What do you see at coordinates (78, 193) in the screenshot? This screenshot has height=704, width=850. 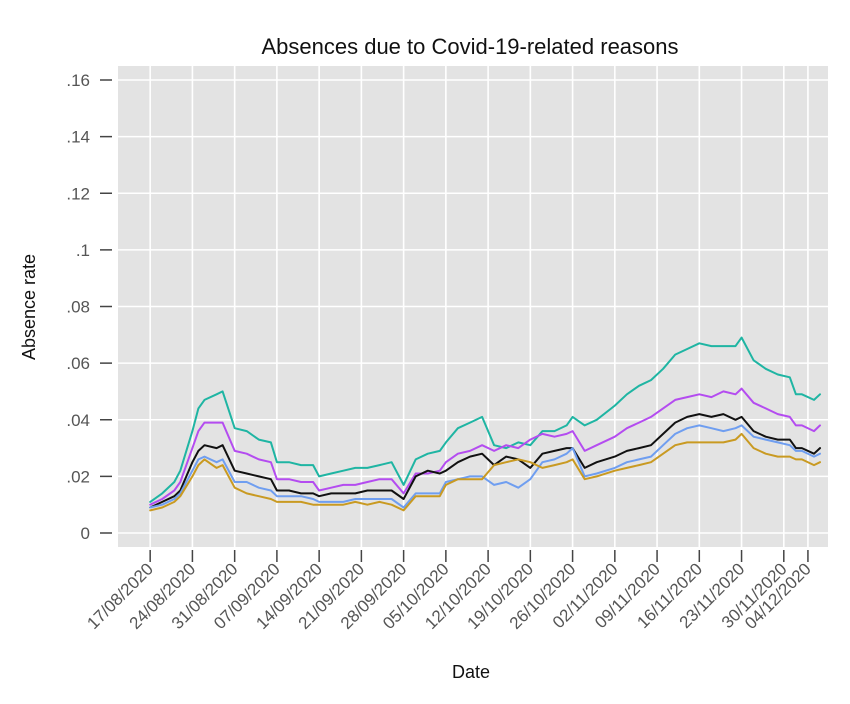 I see `y-tick-label: .12` at bounding box center [78, 193].